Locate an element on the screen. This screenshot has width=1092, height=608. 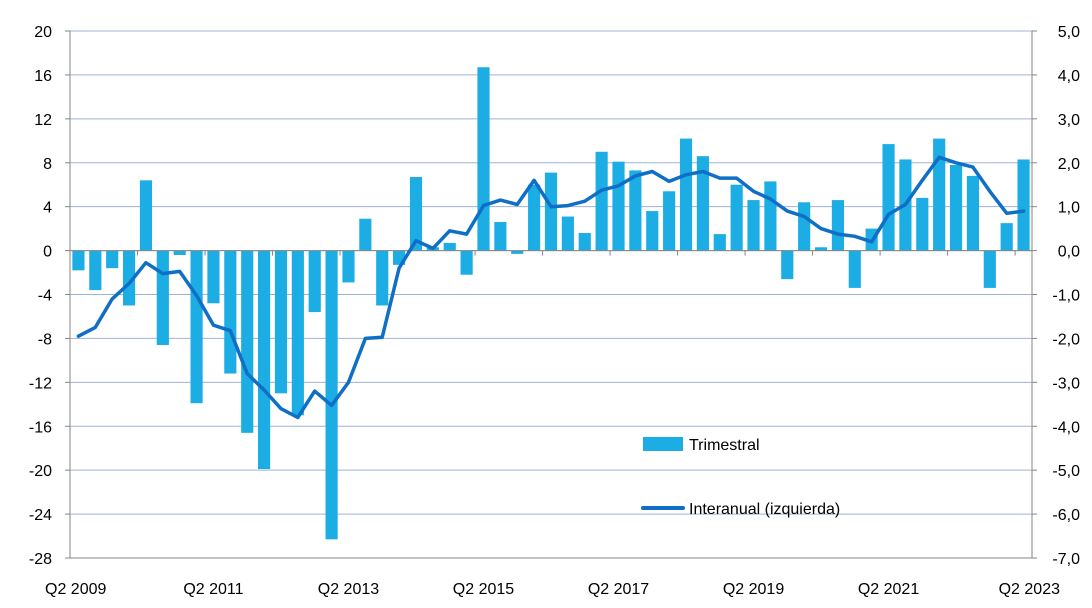
y-tick-label-left: 20 is located at coordinates (43, 32).